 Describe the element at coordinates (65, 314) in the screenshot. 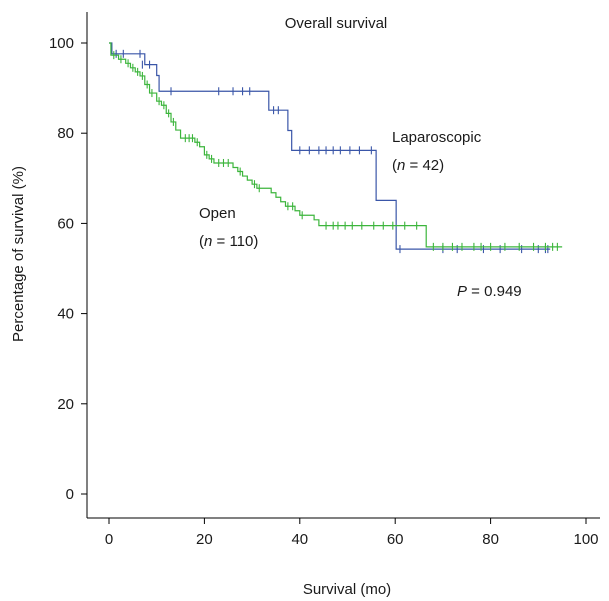

I see `y-tick-label: 40` at that location.